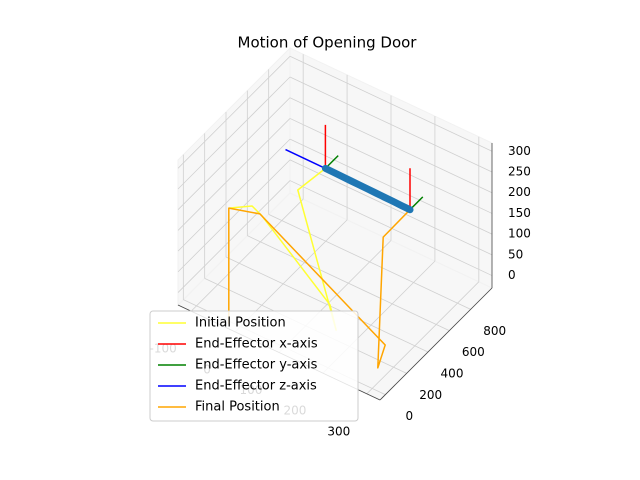 The width and height of the screenshot is (640, 480). What do you see at coordinates (452, 374) in the screenshot?
I see `y-tick-label: 400` at bounding box center [452, 374].